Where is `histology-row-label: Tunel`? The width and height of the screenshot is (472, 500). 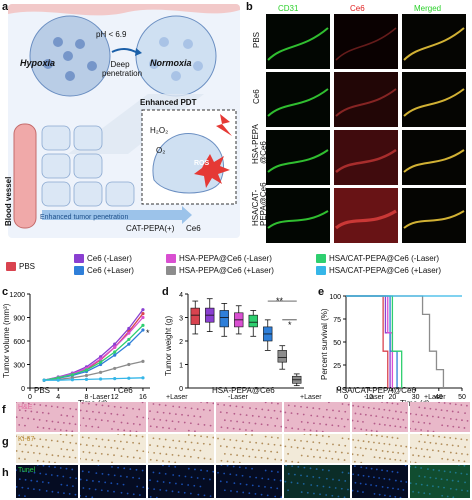 histology-row-label: Tunel is located at coordinates (27, 470).